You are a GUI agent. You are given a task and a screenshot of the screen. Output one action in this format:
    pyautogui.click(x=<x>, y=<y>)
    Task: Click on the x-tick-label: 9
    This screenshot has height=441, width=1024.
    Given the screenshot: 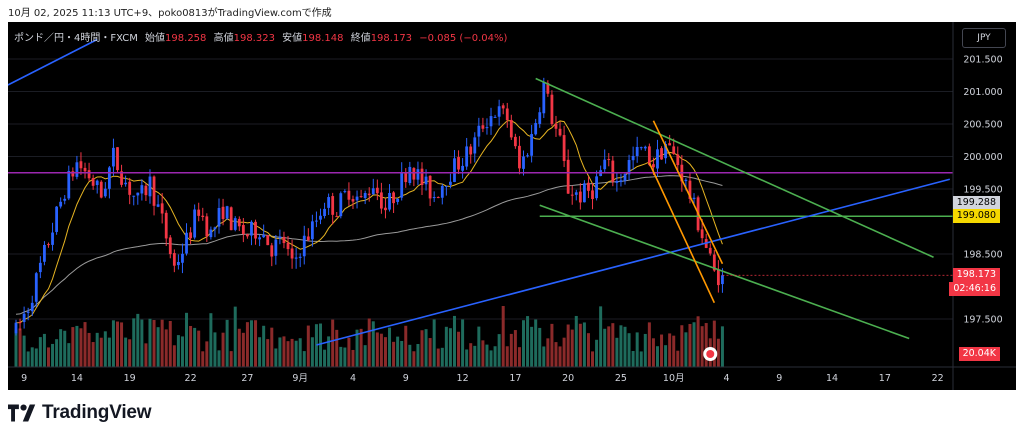 What is the action you would take?
    pyautogui.click(x=24, y=378)
    